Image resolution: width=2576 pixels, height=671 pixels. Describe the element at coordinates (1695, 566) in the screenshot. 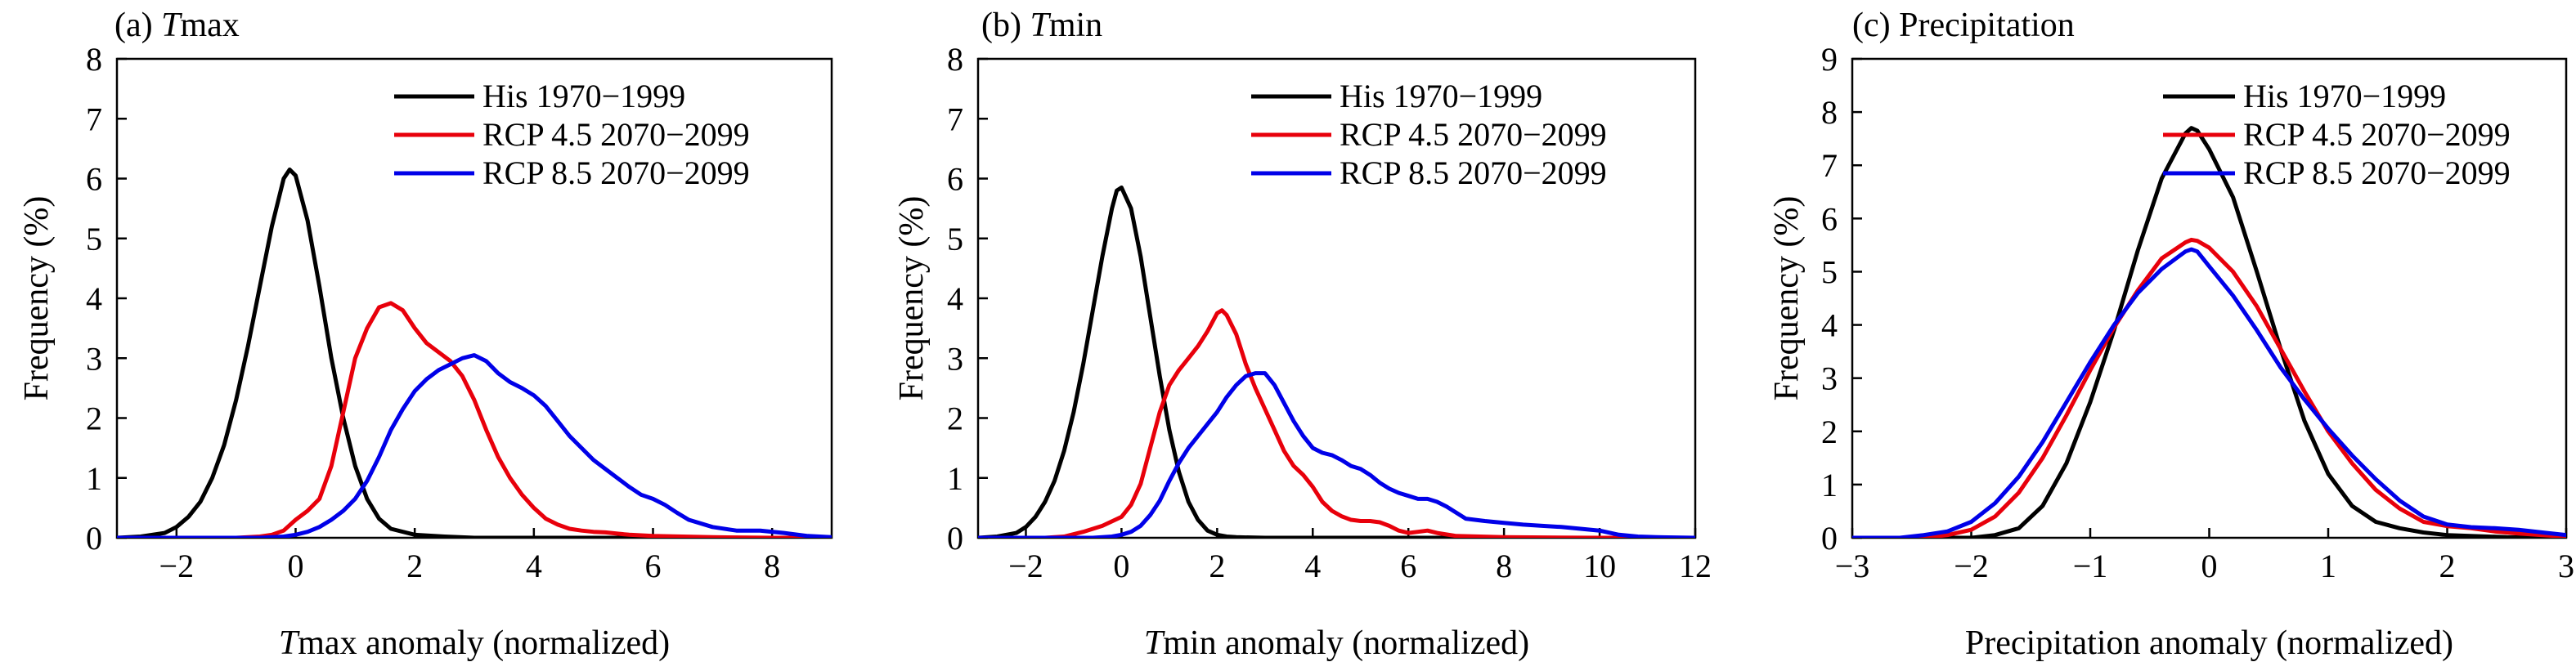

I see `x-tick-label: 12` at that location.